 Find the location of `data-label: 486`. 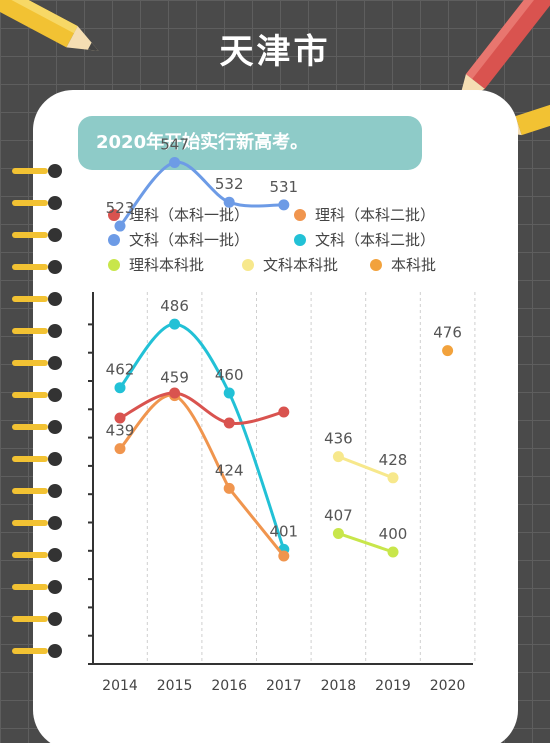

data-label: 486 is located at coordinates (174, 306).